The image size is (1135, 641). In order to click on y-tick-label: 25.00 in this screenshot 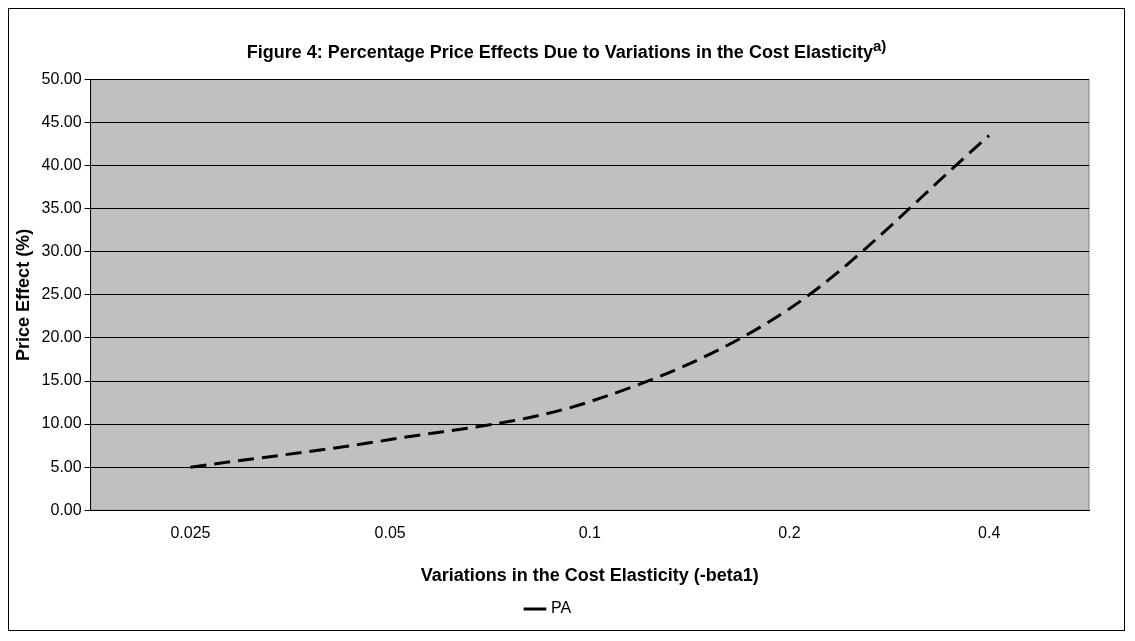, I will do `click(61, 294)`.